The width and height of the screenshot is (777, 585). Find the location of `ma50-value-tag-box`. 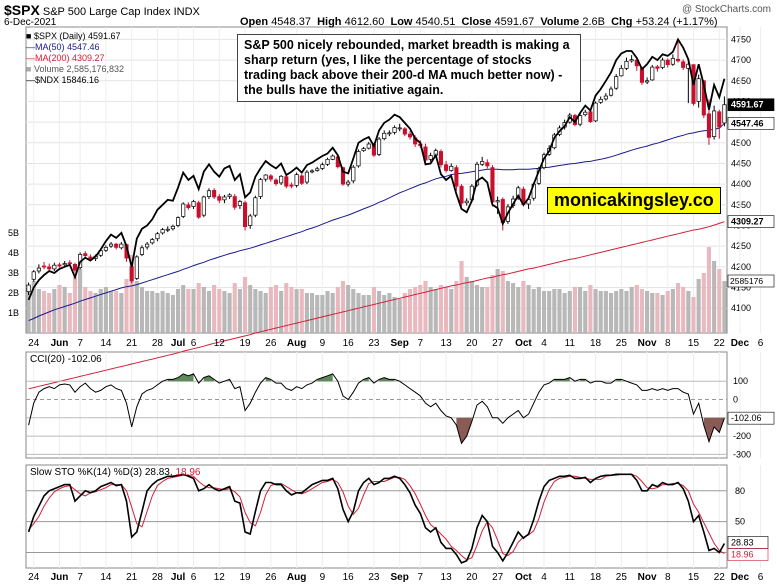

ma50-value-tag-box is located at coordinates (751, 123).